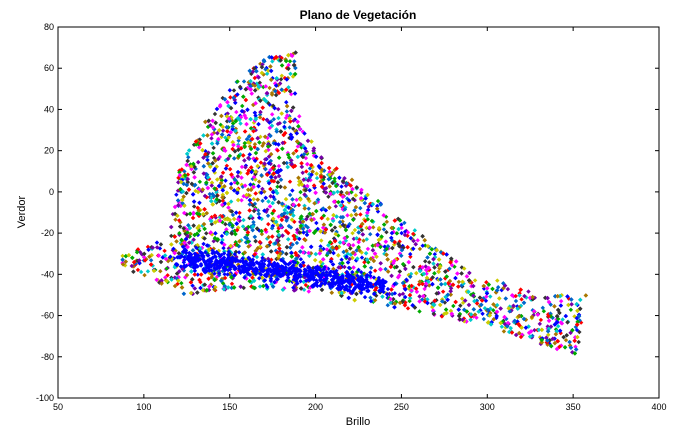  I want to click on y-tick-label: -20, so click(47, 233).